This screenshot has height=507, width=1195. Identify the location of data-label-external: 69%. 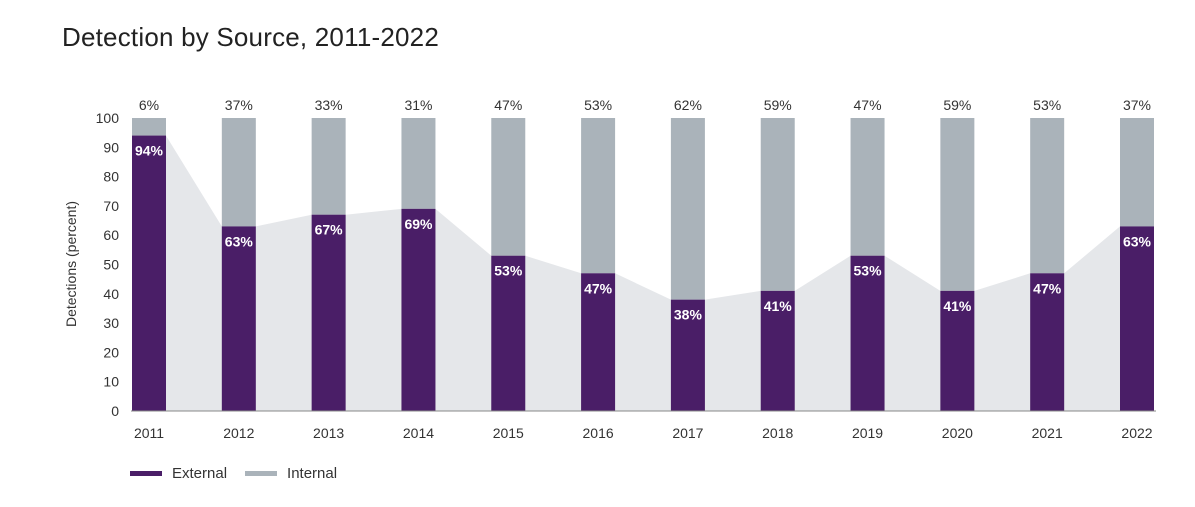
(418, 224).